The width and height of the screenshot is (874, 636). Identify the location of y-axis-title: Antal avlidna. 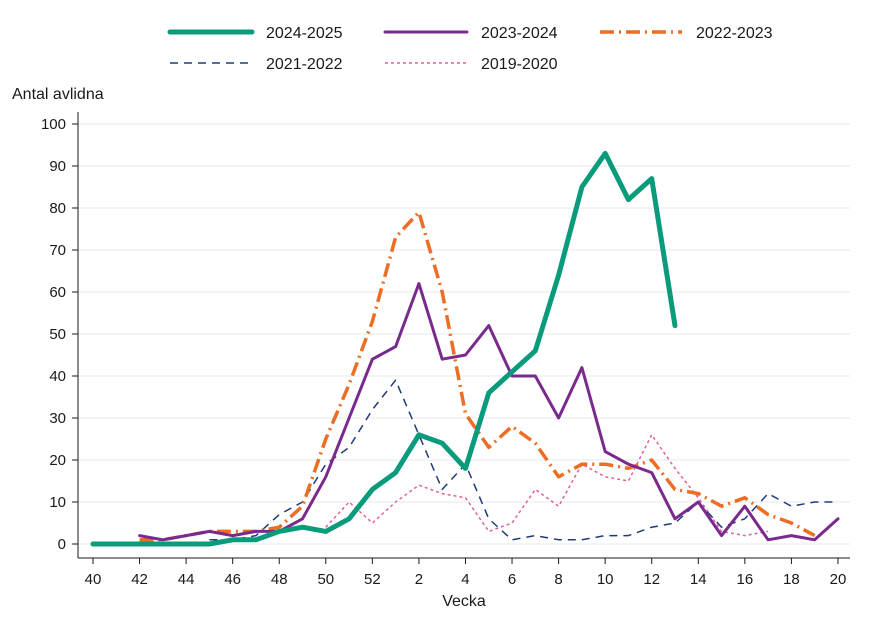
(58, 94).